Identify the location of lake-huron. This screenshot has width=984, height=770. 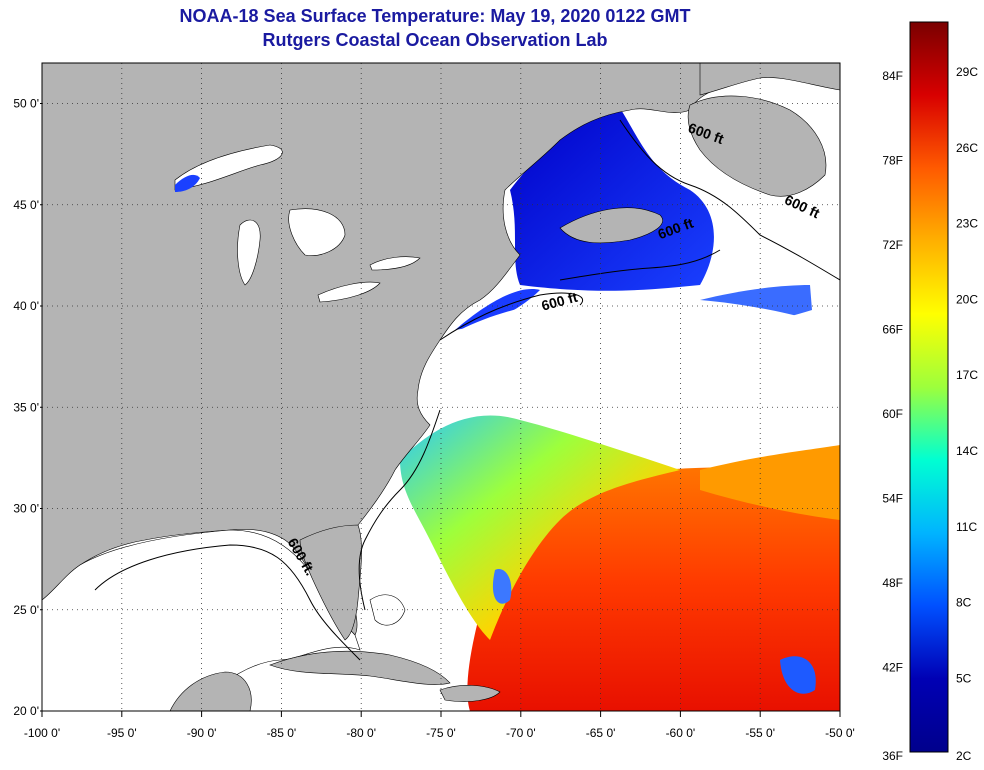
(317, 232).